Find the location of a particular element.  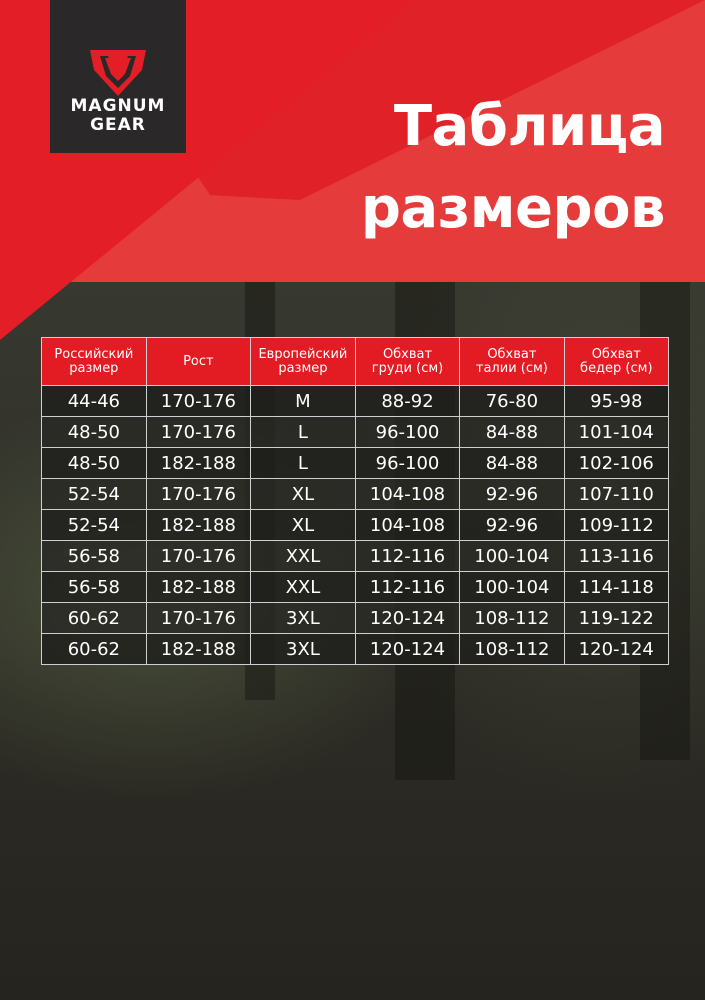

table-row: 48-50 170-176 L 96-100 84-88 101-104 is located at coordinates (355, 432).